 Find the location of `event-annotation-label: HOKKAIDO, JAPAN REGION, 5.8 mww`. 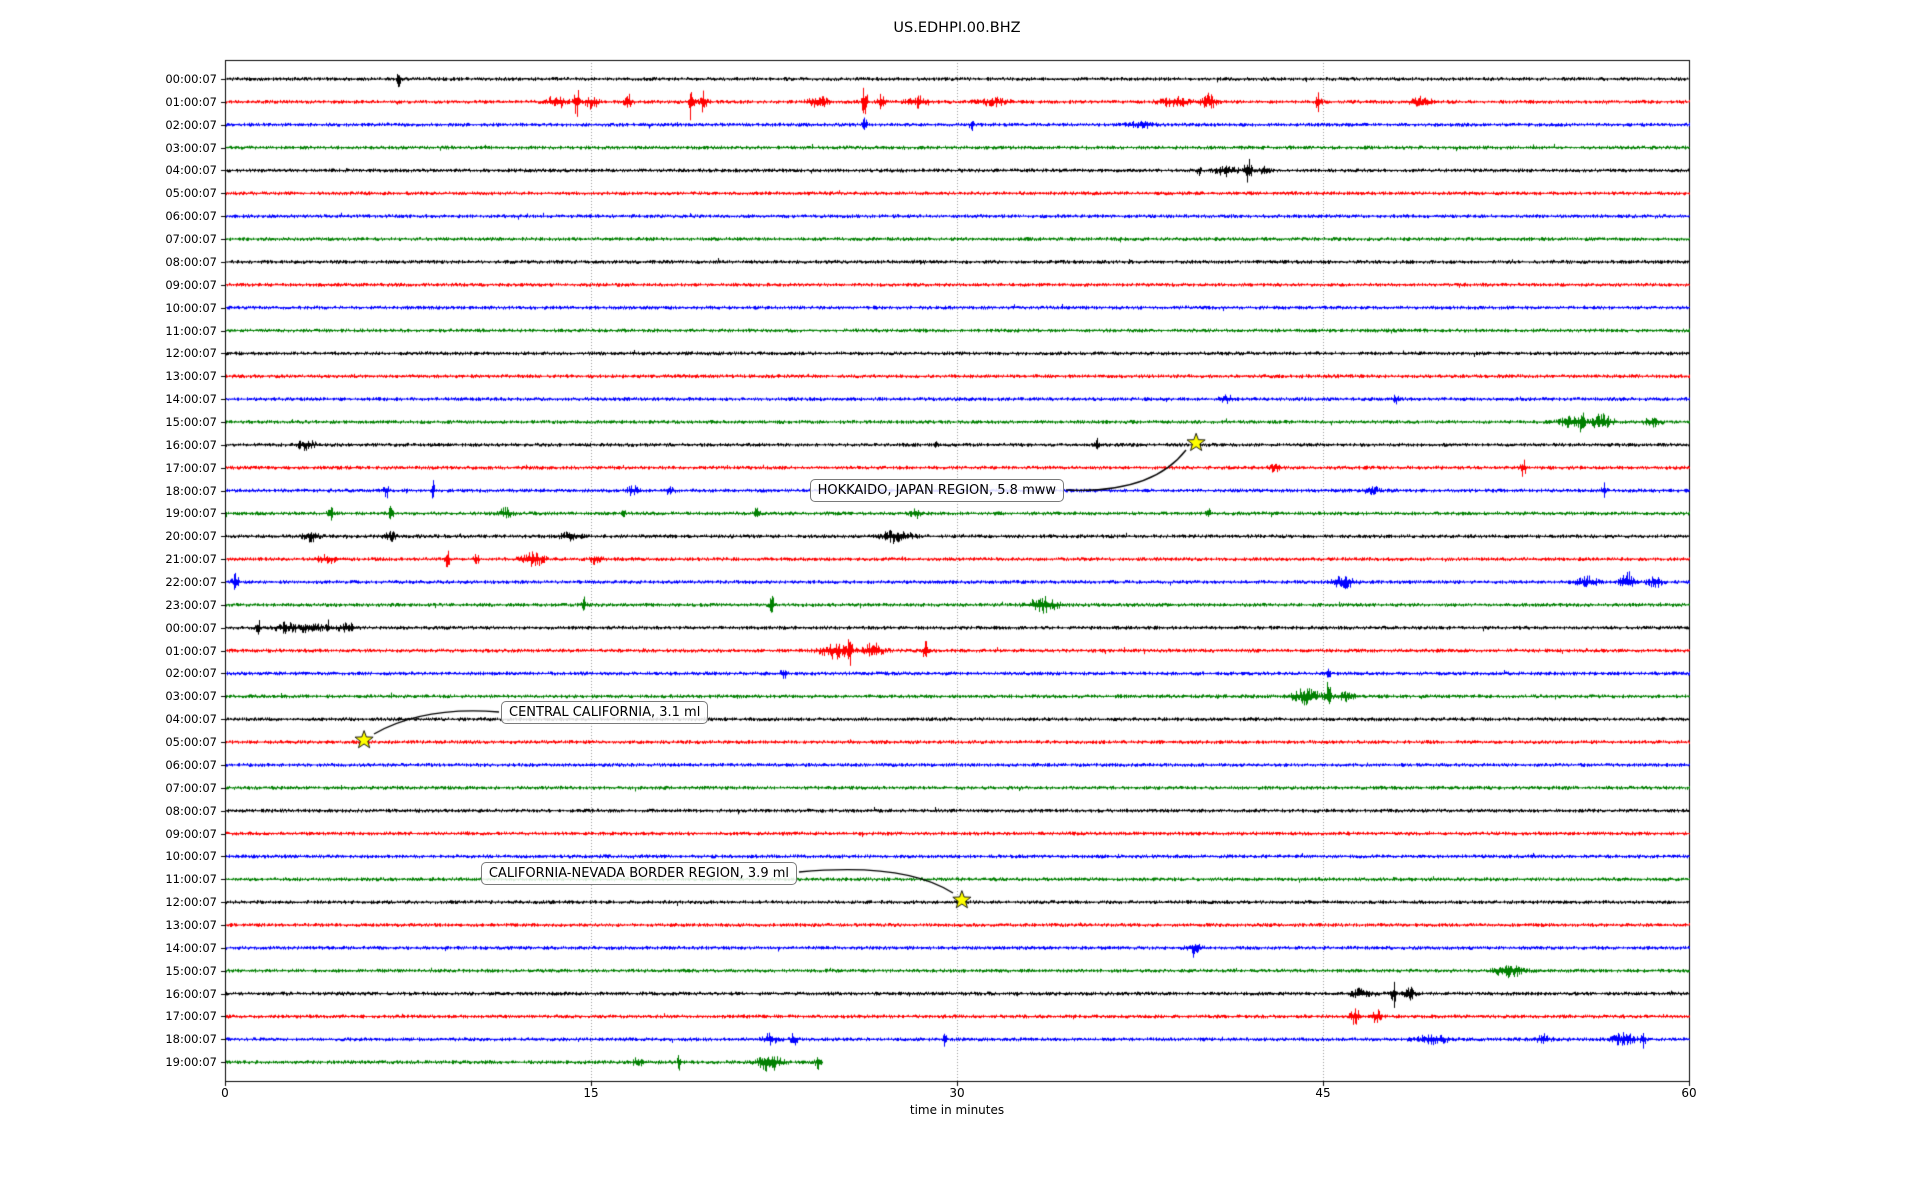

event-annotation-label: HOKKAIDO, JAPAN REGION, 5.8 mww is located at coordinates (936, 490).